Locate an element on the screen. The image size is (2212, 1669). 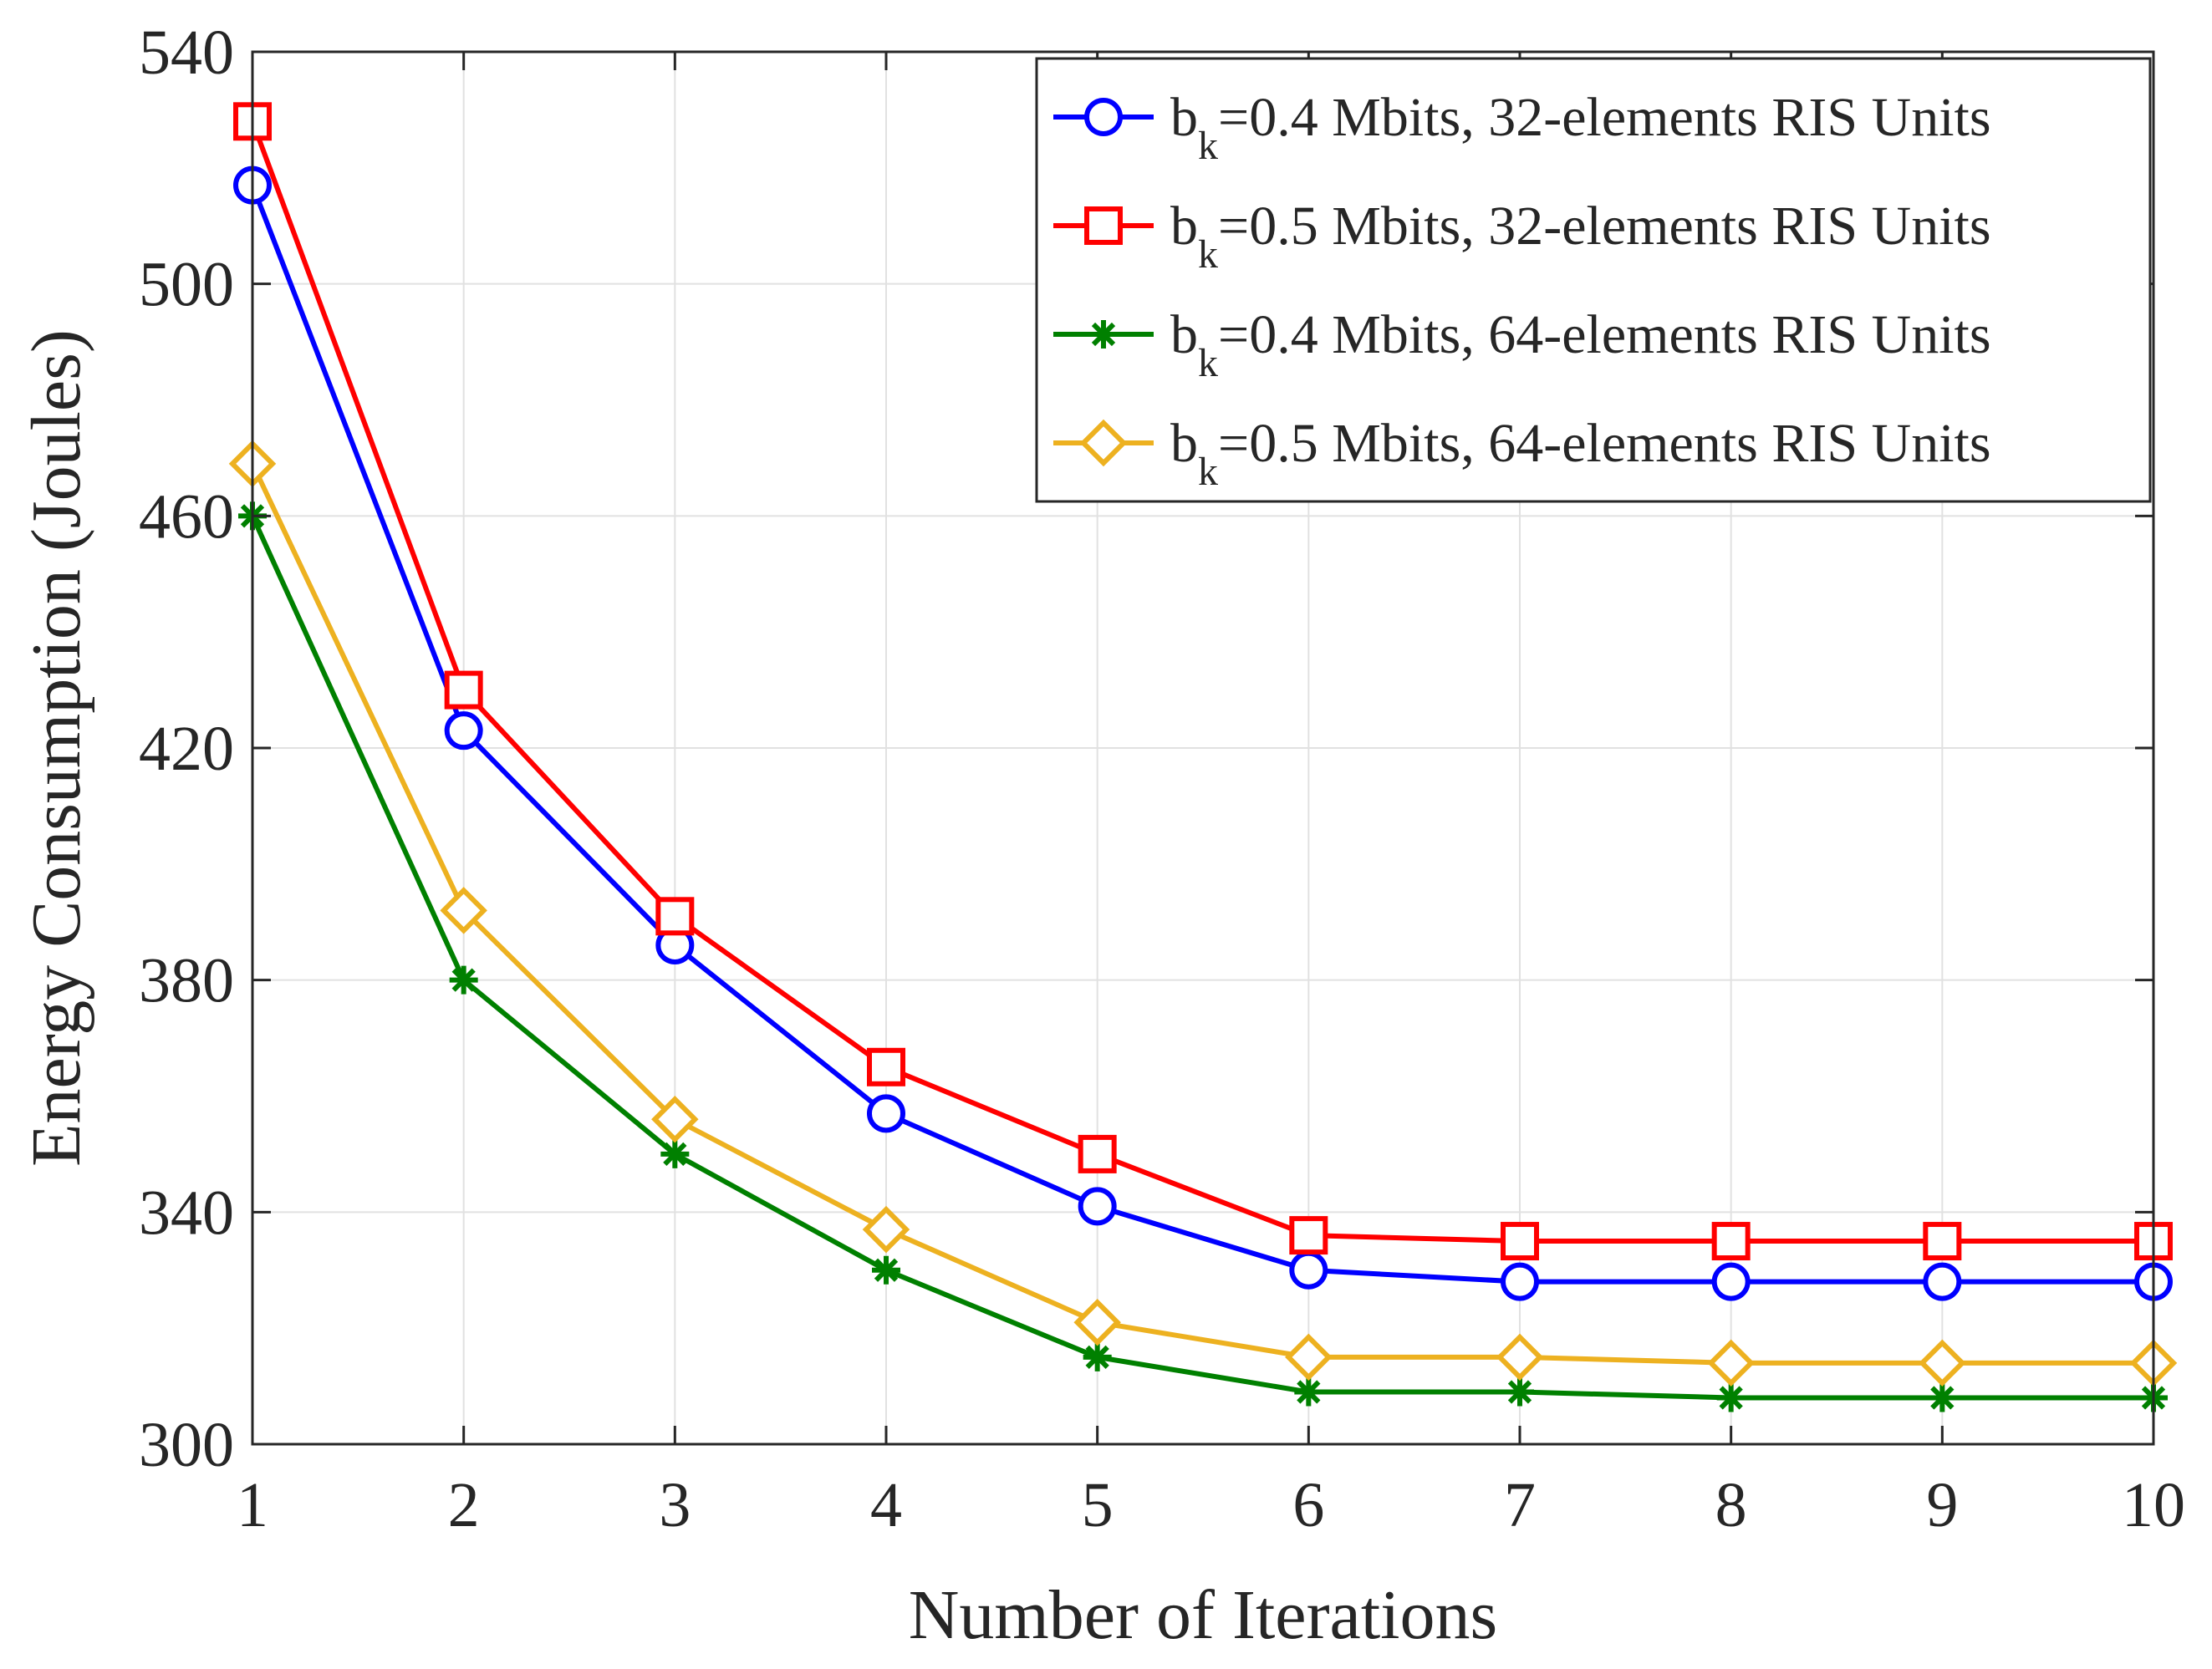
legend-label: bk=0.4 Mbits, 32-elements RIS Units is located at coordinates (1580, 127).